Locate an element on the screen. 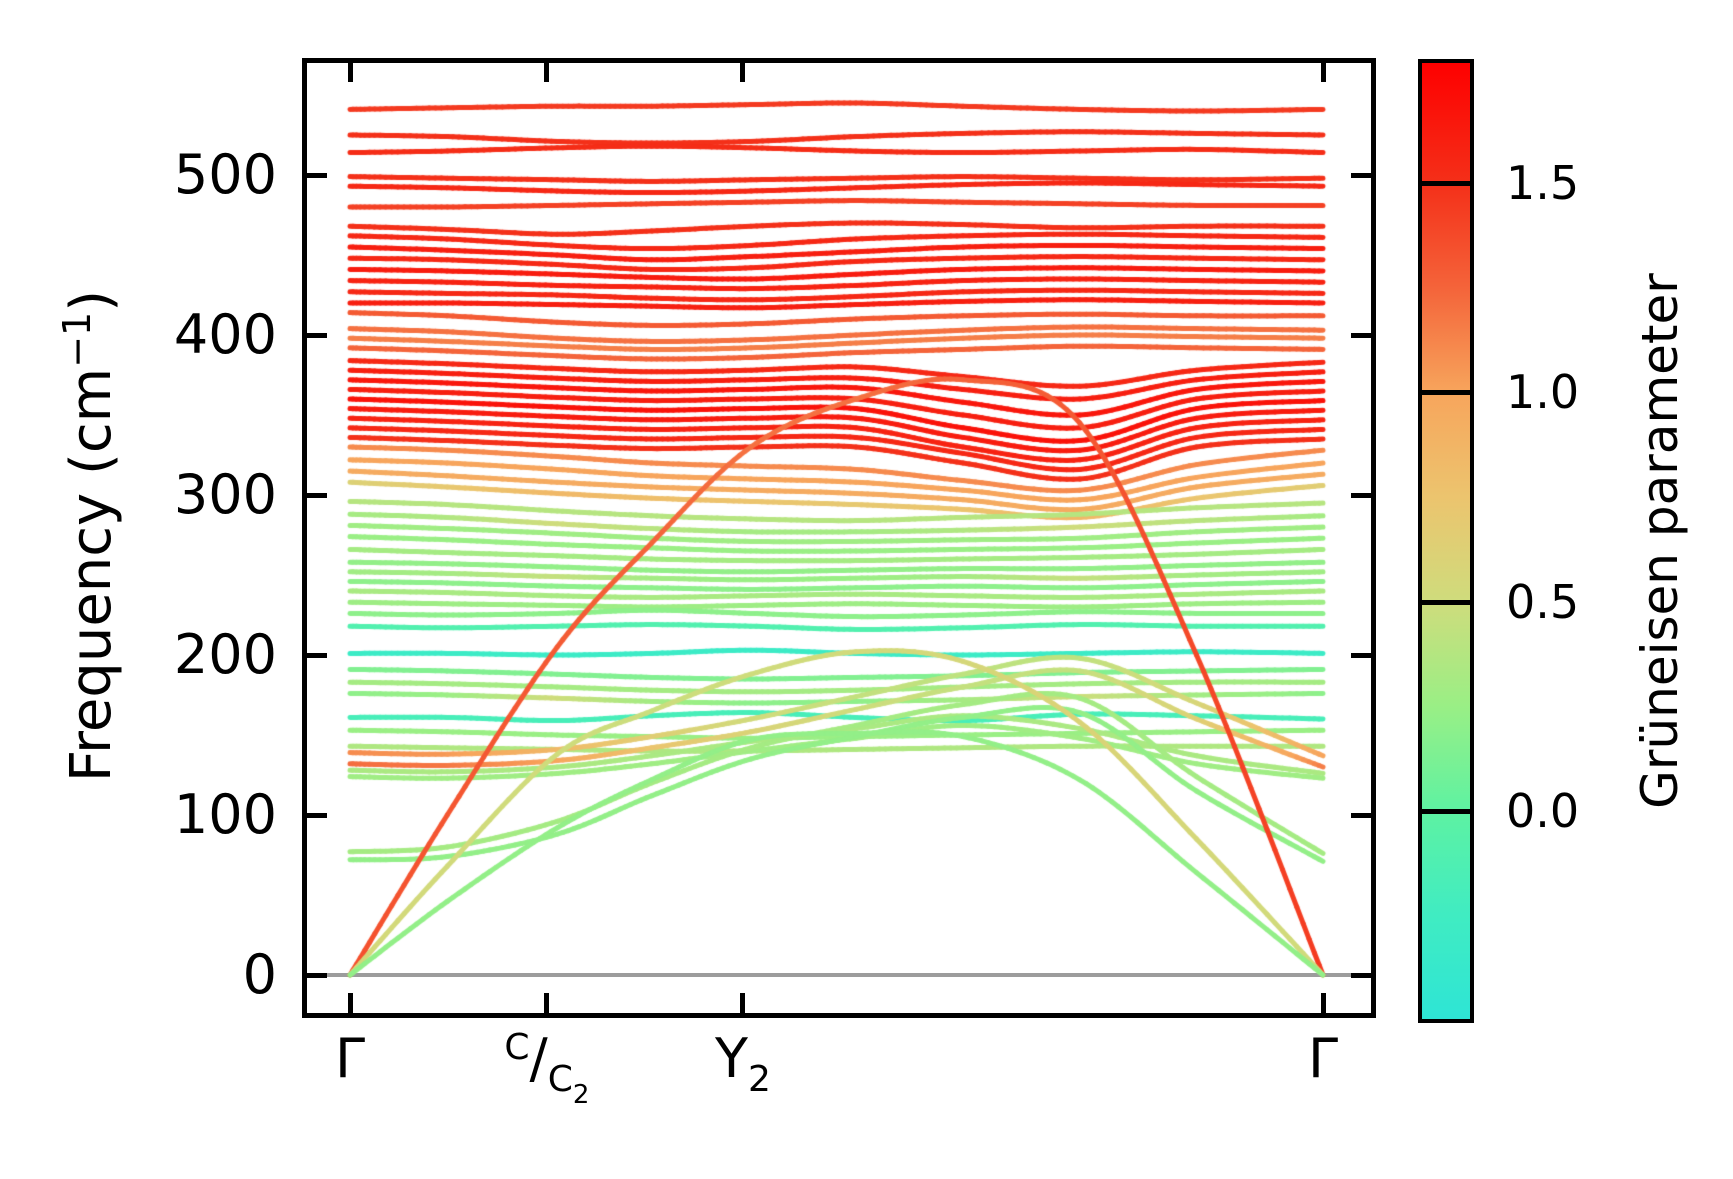 Image resolution: width=1733 pixels, height=1179 pixels. y-tick-label-200: 200 is located at coordinates (225, 654).